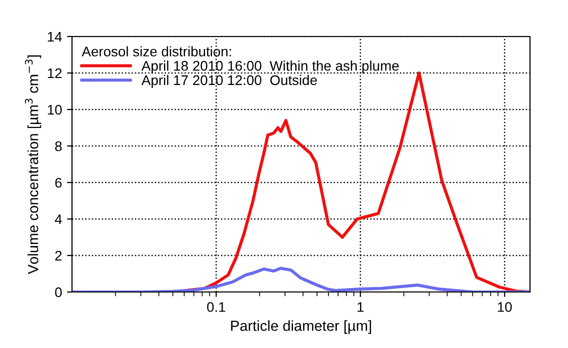 The height and width of the screenshot is (348, 568). What do you see at coordinates (58, 219) in the screenshot?
I see `y-tick-label: 4` at bounding box center [58, 219].